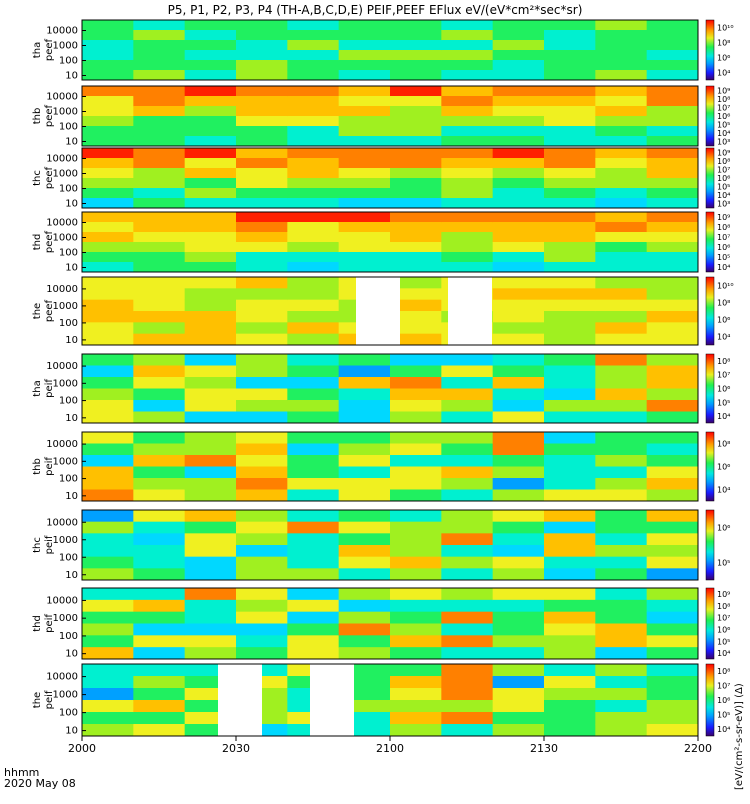 This screenshot has height=804, width=750. Describe the element at coordinates (378, 311) in the screenshot. I see `data-gap` at that location.